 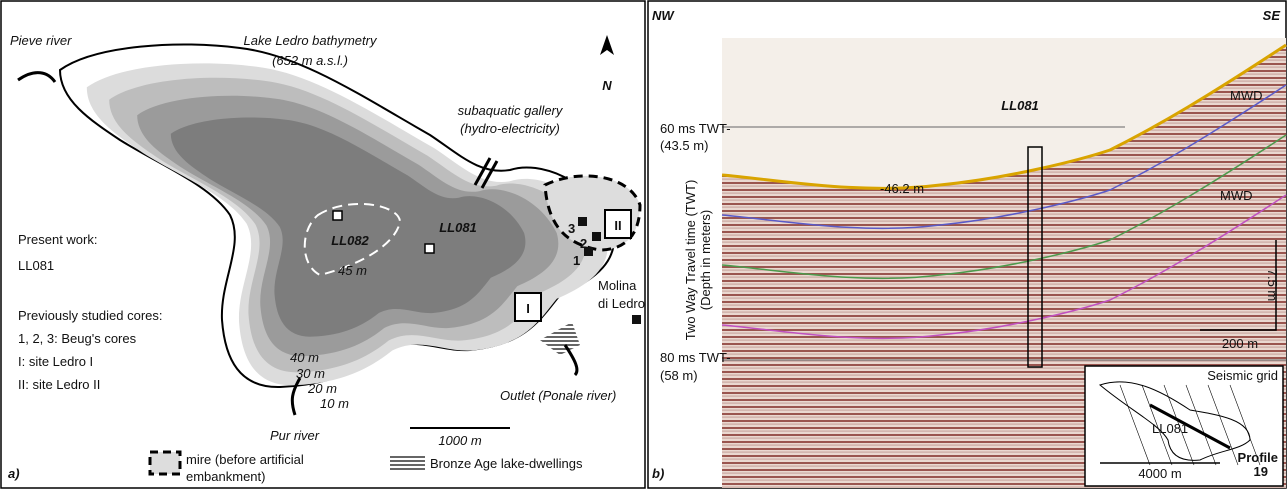 What do you see at coordinates (607, 85) in the screenshot?
I see `north-label: N` at bounding box center [607, 85].